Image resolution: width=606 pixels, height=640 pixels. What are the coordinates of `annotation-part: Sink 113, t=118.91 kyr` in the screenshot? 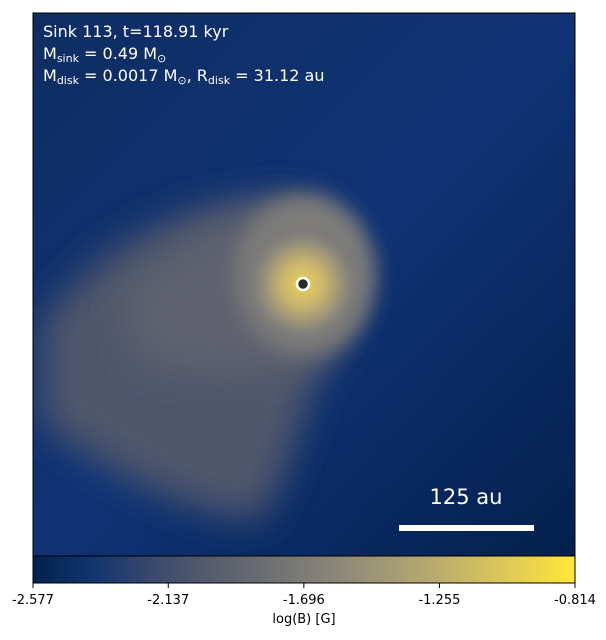 It's located at (136, 31).